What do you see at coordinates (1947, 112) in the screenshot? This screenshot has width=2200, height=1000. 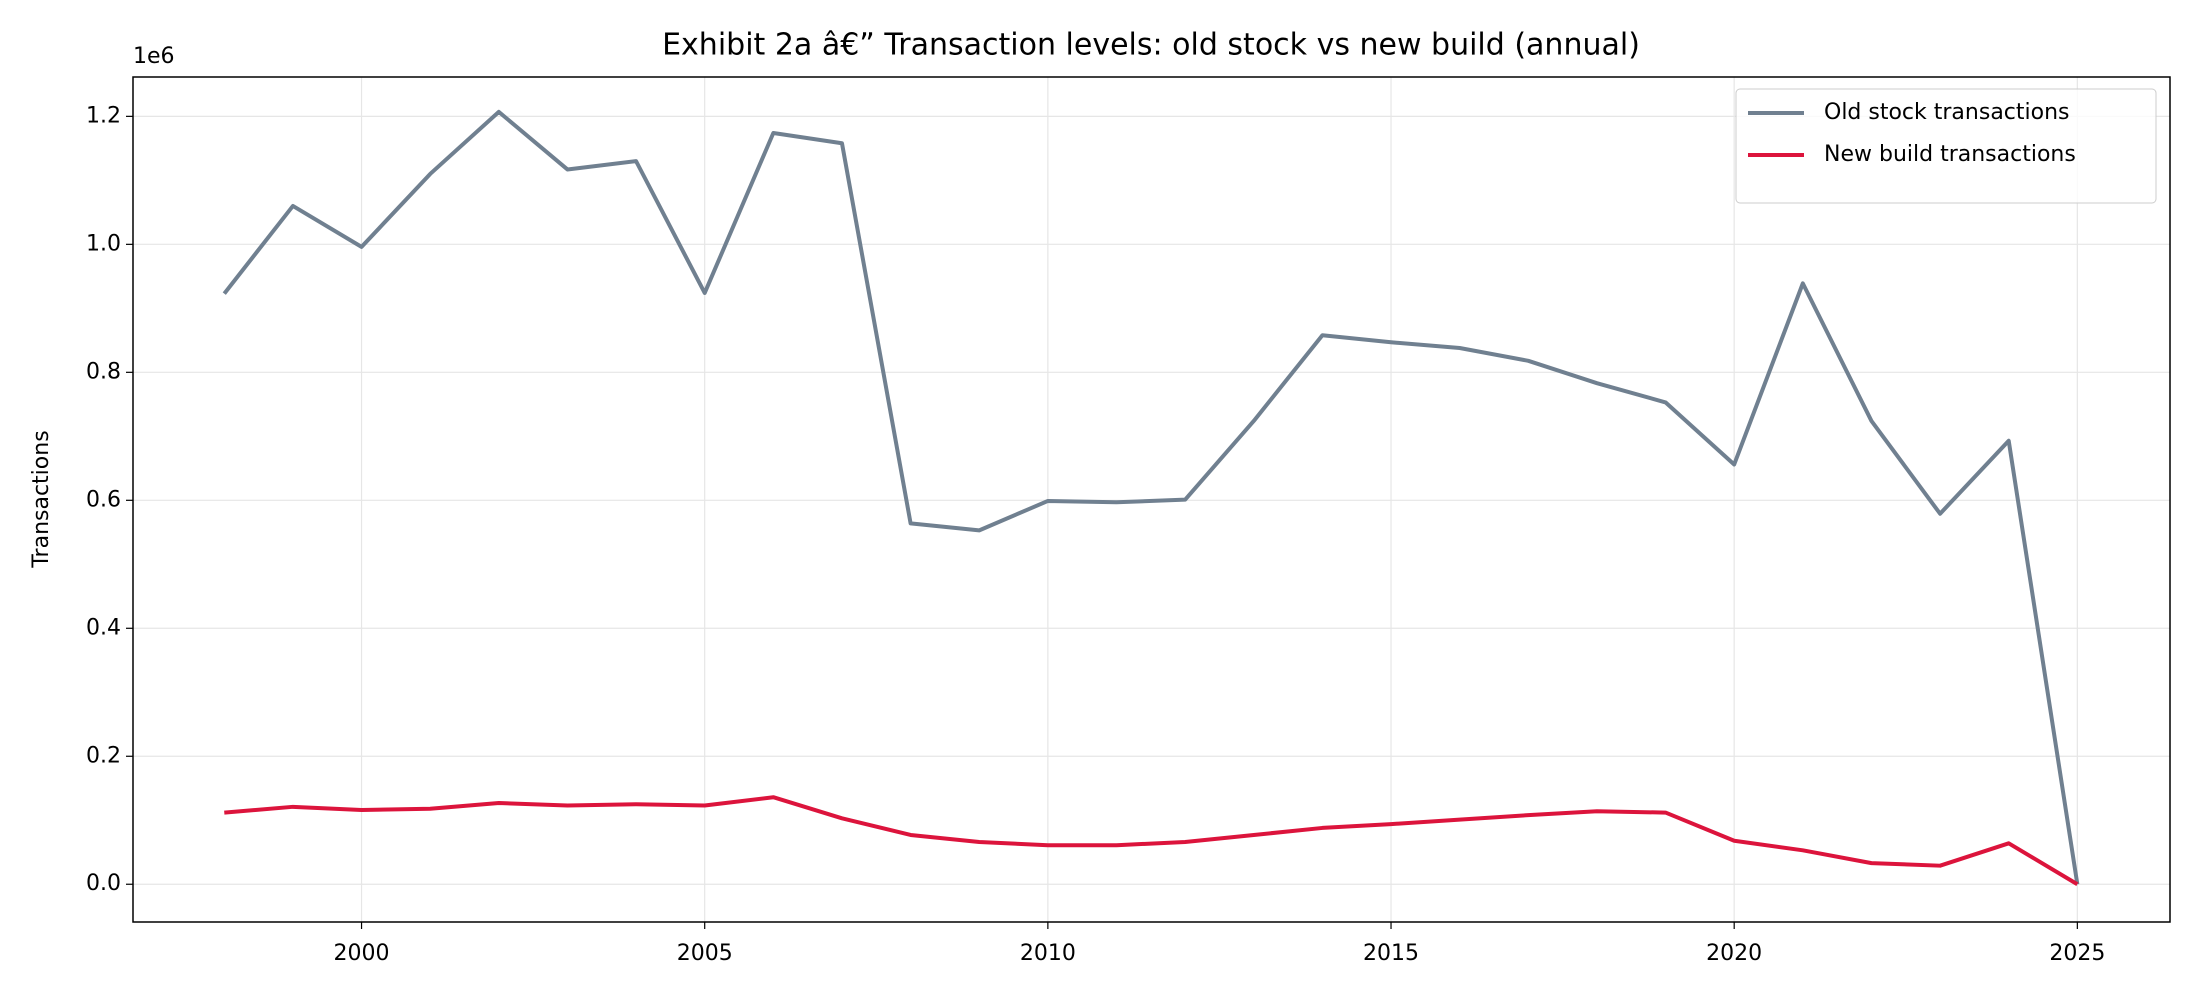 I see `legend-label: Old stock transactions` at bounding box center [1947, 112].